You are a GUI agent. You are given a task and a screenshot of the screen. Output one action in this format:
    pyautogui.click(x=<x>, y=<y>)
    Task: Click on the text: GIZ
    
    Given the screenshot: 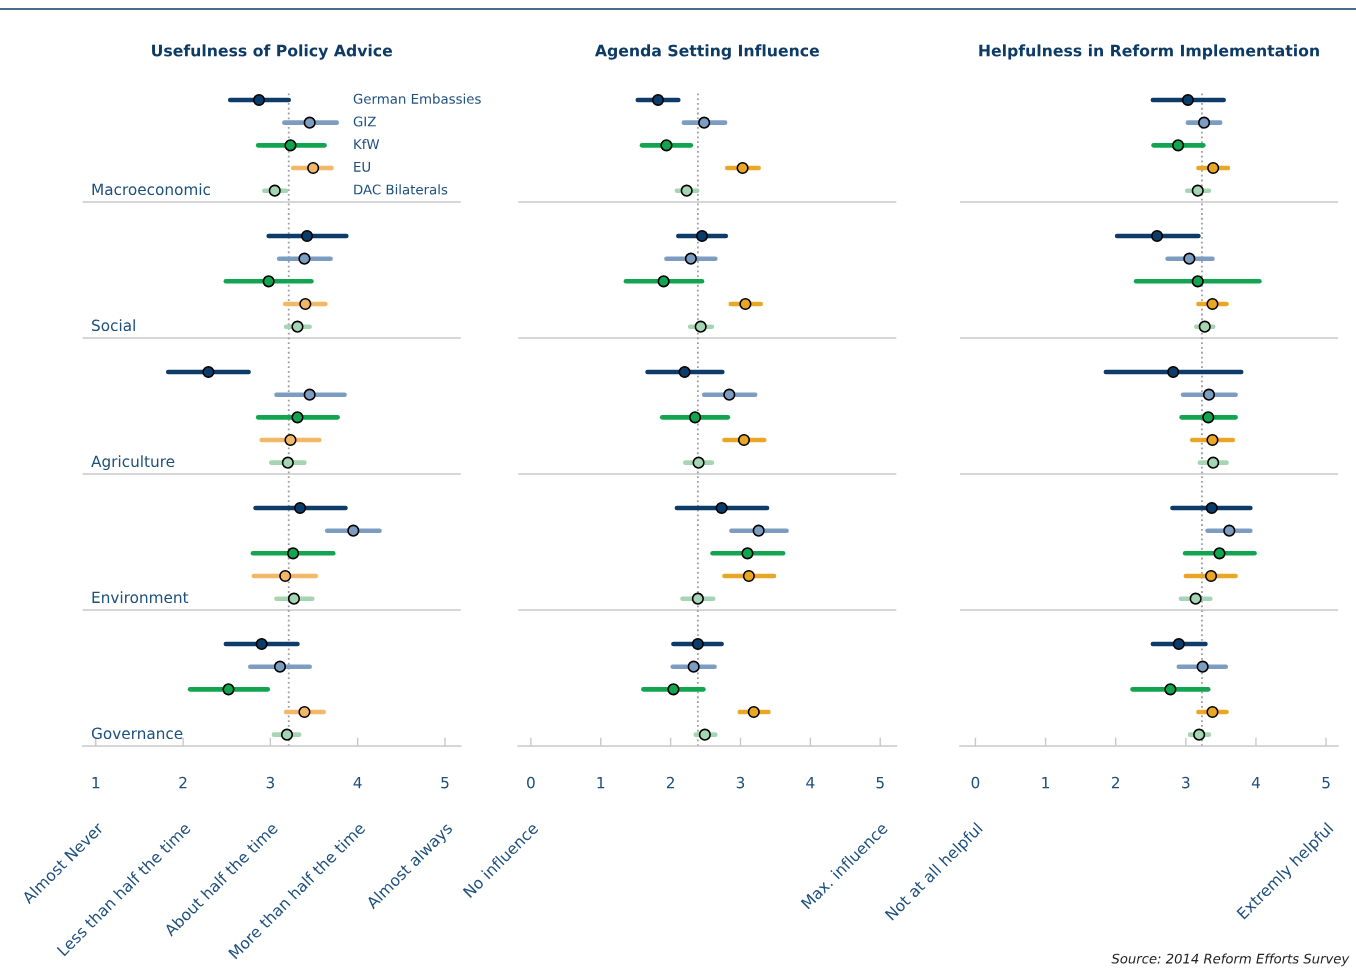 What is the action you would take?
    pyautogui.click(x=364, y=121)
    